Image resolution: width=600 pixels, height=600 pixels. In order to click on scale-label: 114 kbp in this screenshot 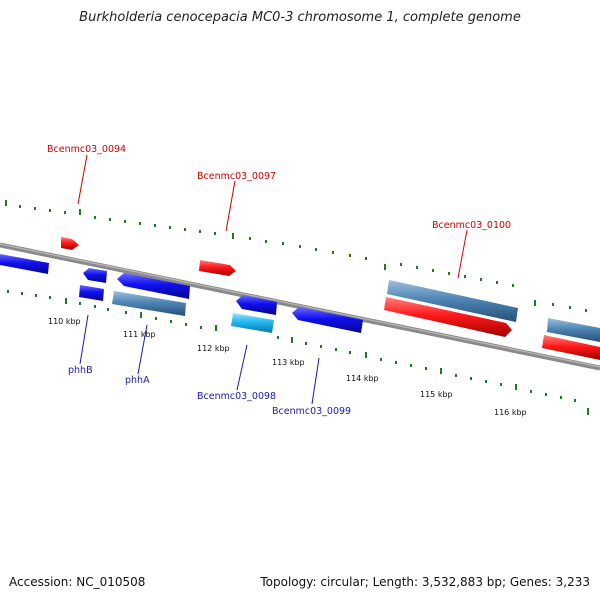, I will do `click(362, 378)`.